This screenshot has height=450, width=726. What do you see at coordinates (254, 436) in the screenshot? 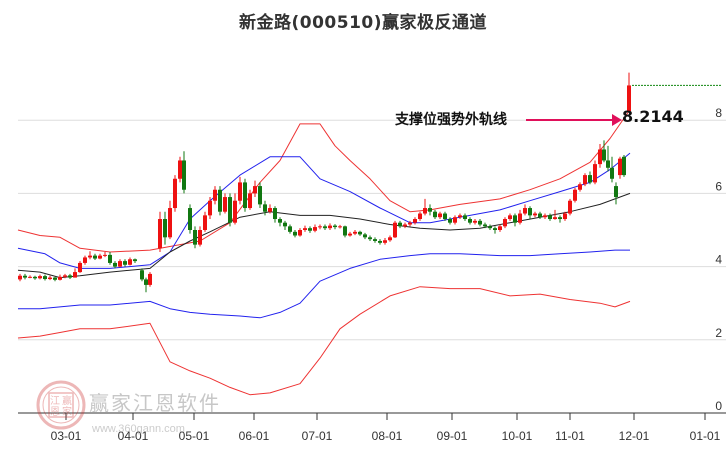
I see `x-tick-label: 06-01` at bounding box center [254, 436].